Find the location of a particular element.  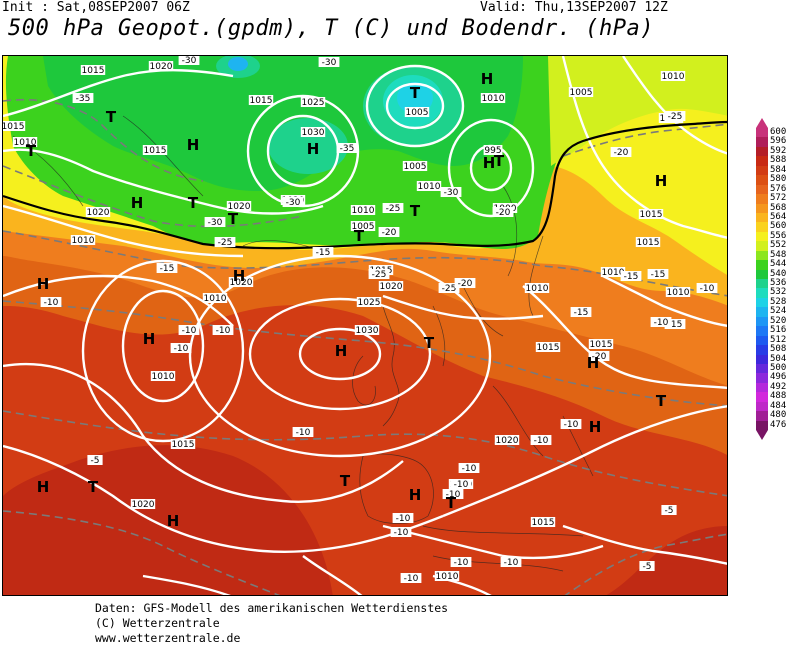

legend-level: 536 is located at coordinates (773, 283).